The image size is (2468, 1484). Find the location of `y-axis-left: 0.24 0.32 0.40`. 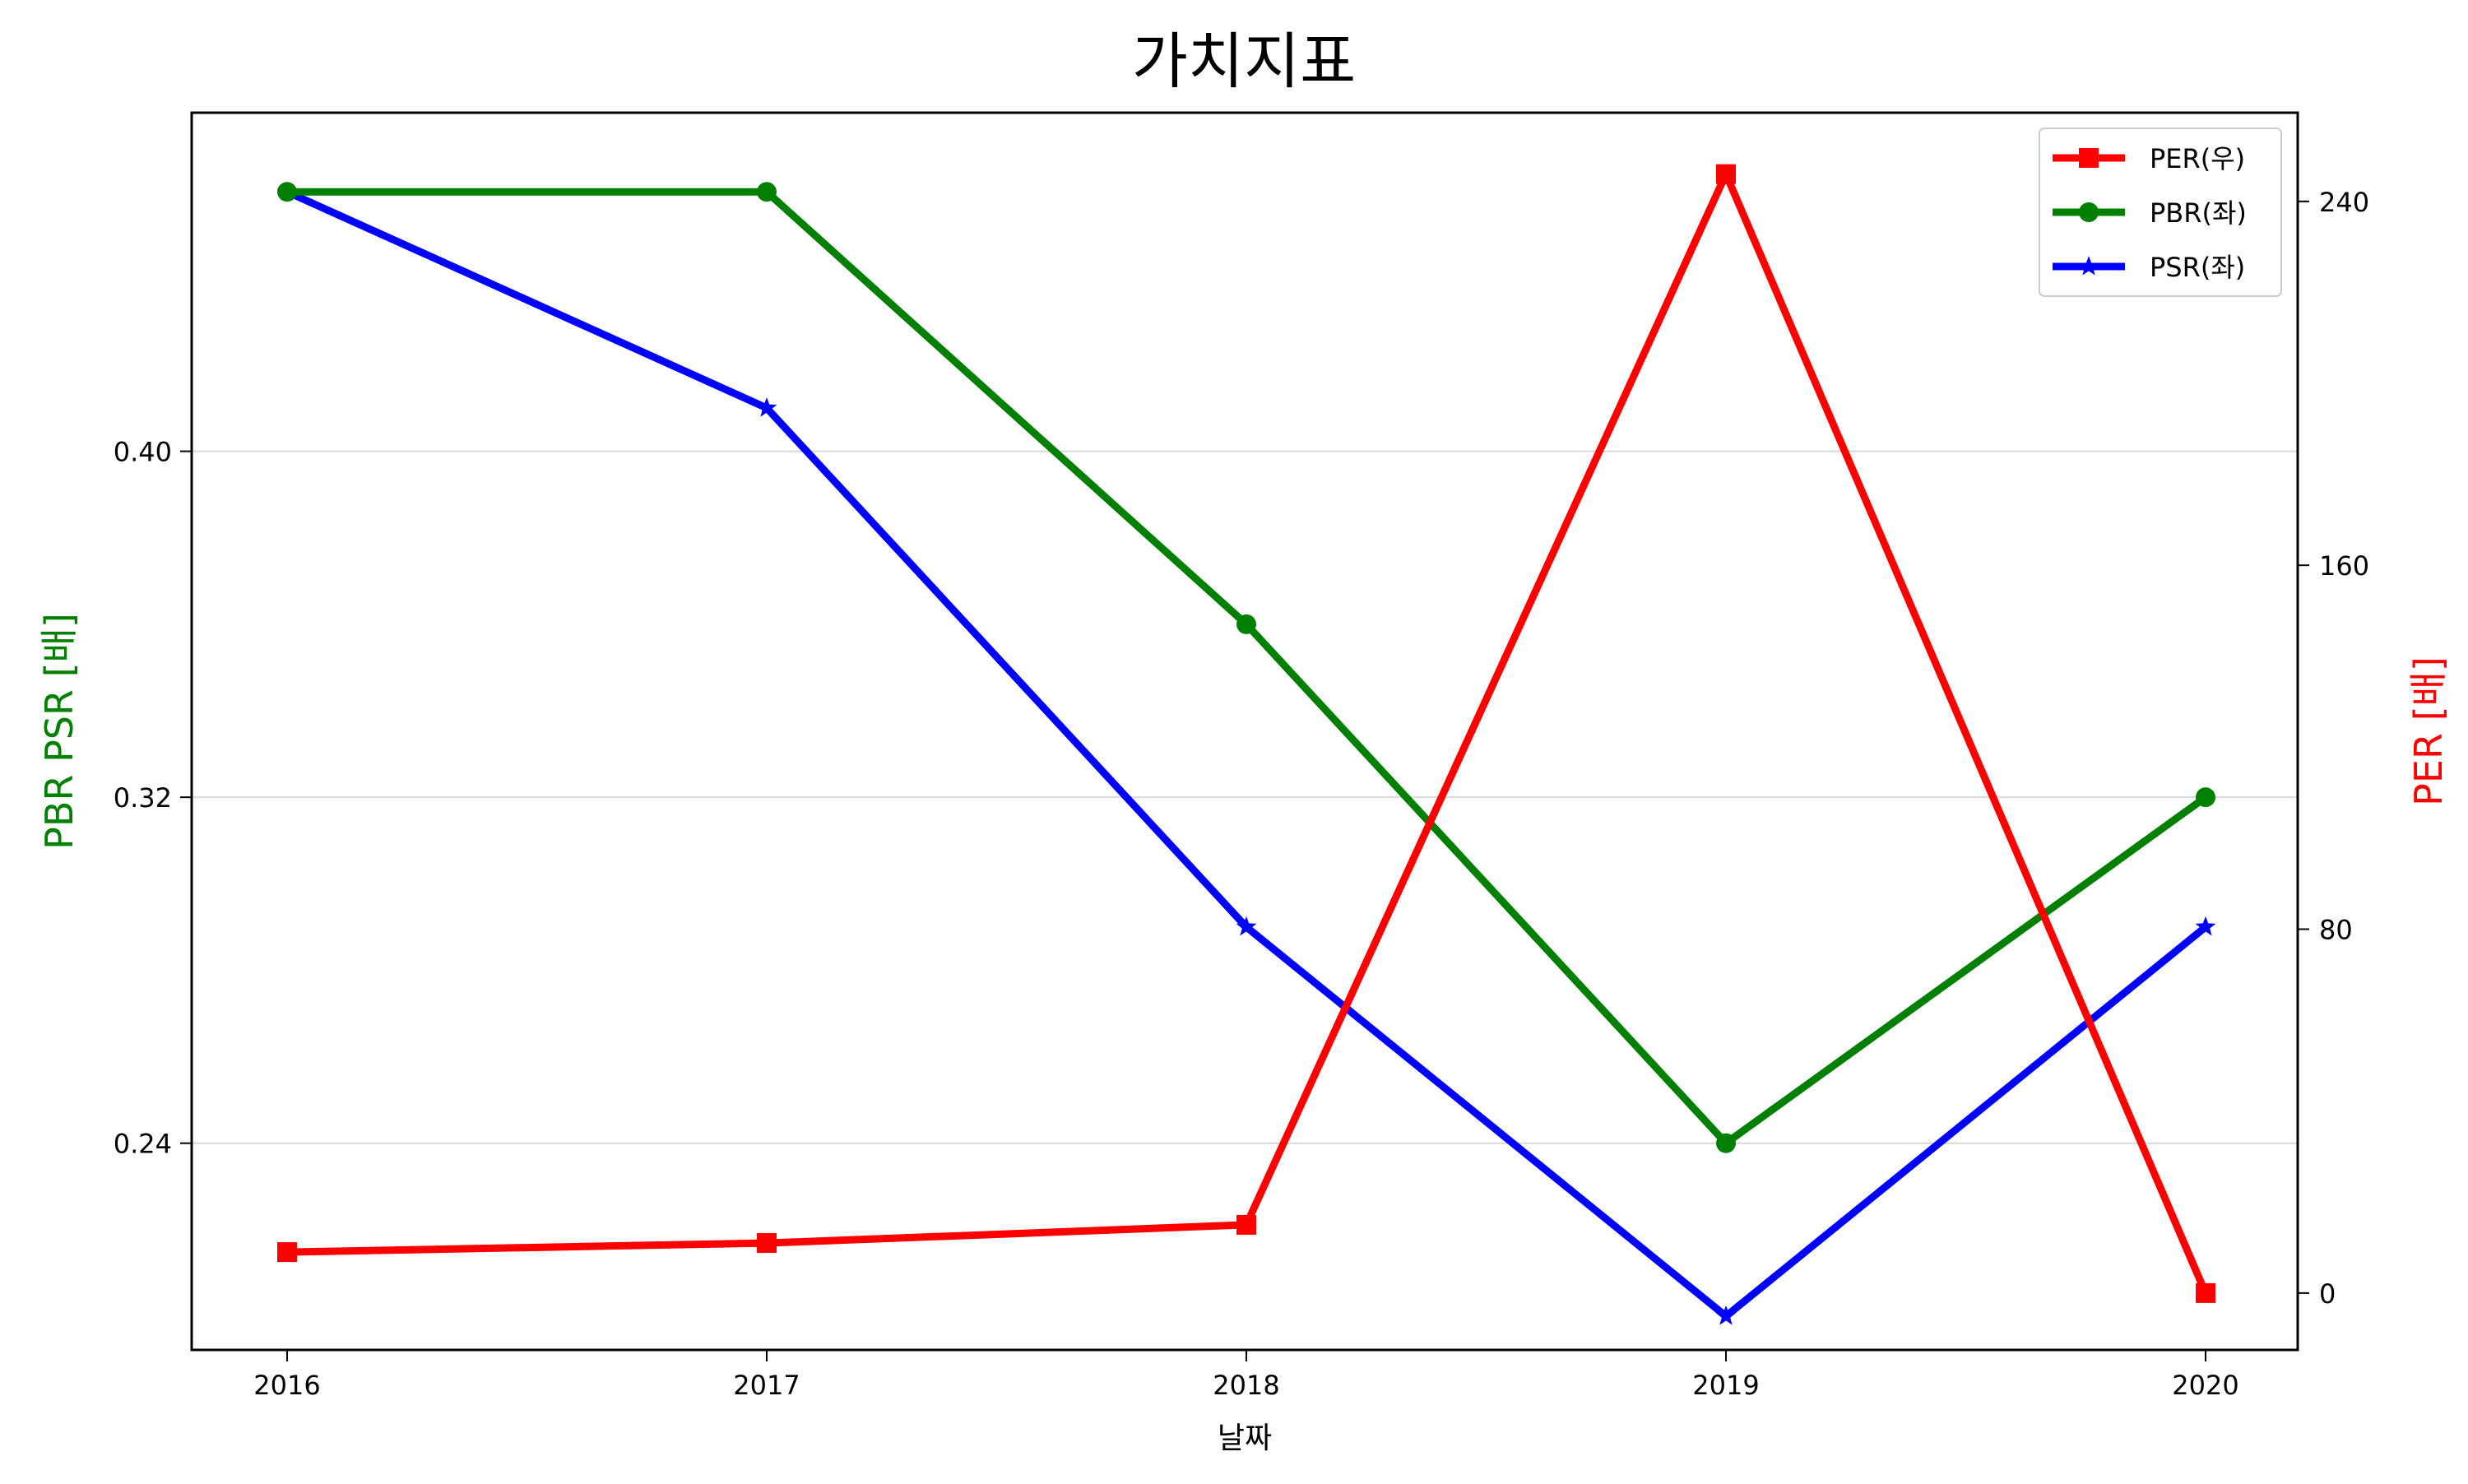

y-axis-left: 0.24 0.32 0.40 is located at coordinates (153, 798).